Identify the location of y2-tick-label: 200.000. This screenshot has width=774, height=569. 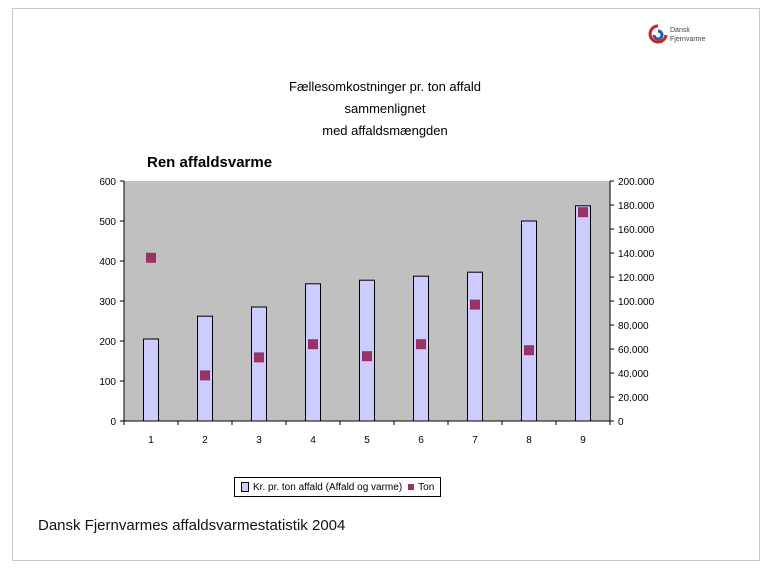
(636, 182).